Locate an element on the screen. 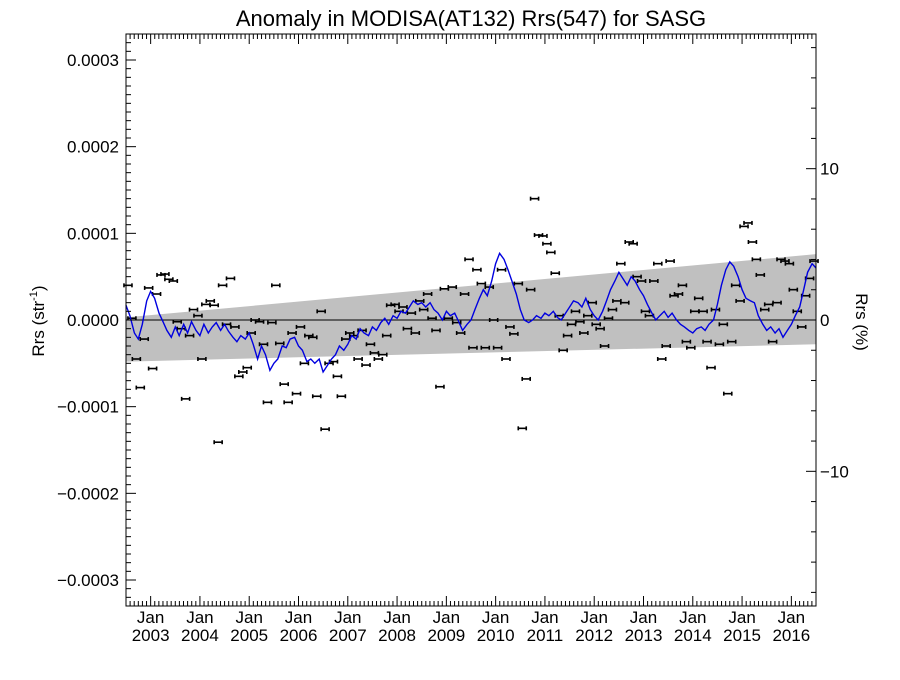  y2-tick-label: 10 is located at coordinates (829, 169).